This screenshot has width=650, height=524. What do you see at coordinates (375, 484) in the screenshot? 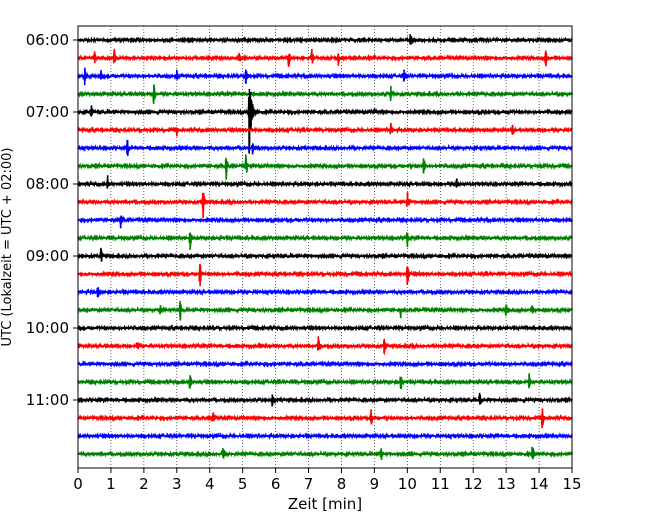
I see `x-tick-label: 9` at bounding box center [375, 484].